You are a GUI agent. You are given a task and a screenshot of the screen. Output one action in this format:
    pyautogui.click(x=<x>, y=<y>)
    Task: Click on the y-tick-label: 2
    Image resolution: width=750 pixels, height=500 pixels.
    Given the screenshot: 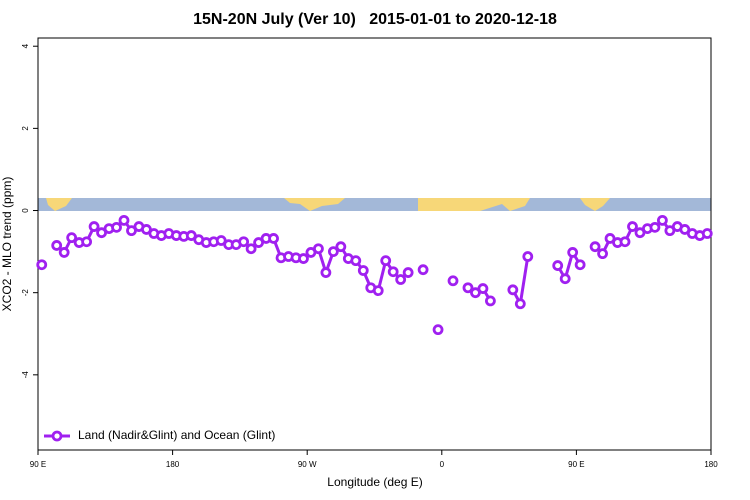 What is the action you would take?
    pyautogui.click(x=25, y=128)
    